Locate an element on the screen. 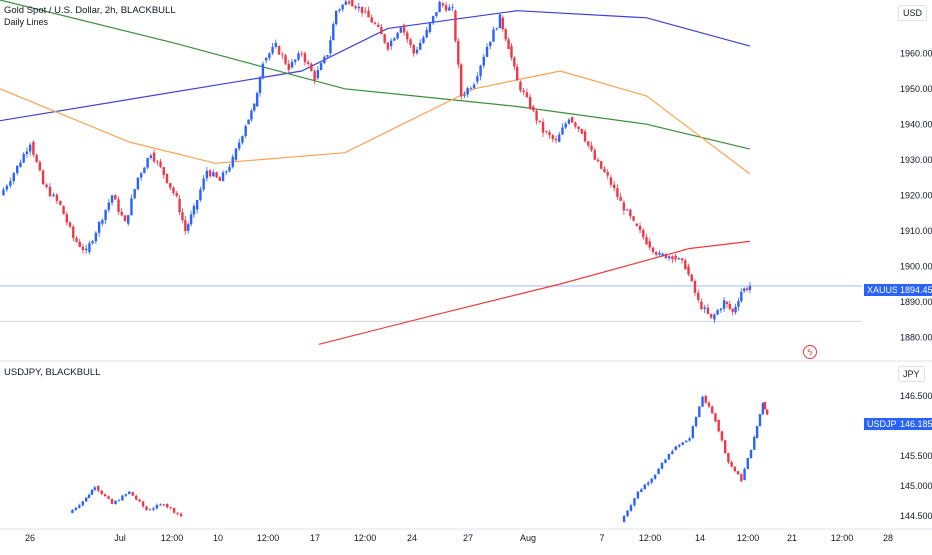 Image resolution: width=932 pixels, height=555 pixels. price-tick-label: 1940.00 is located at coordinates (916, 124).